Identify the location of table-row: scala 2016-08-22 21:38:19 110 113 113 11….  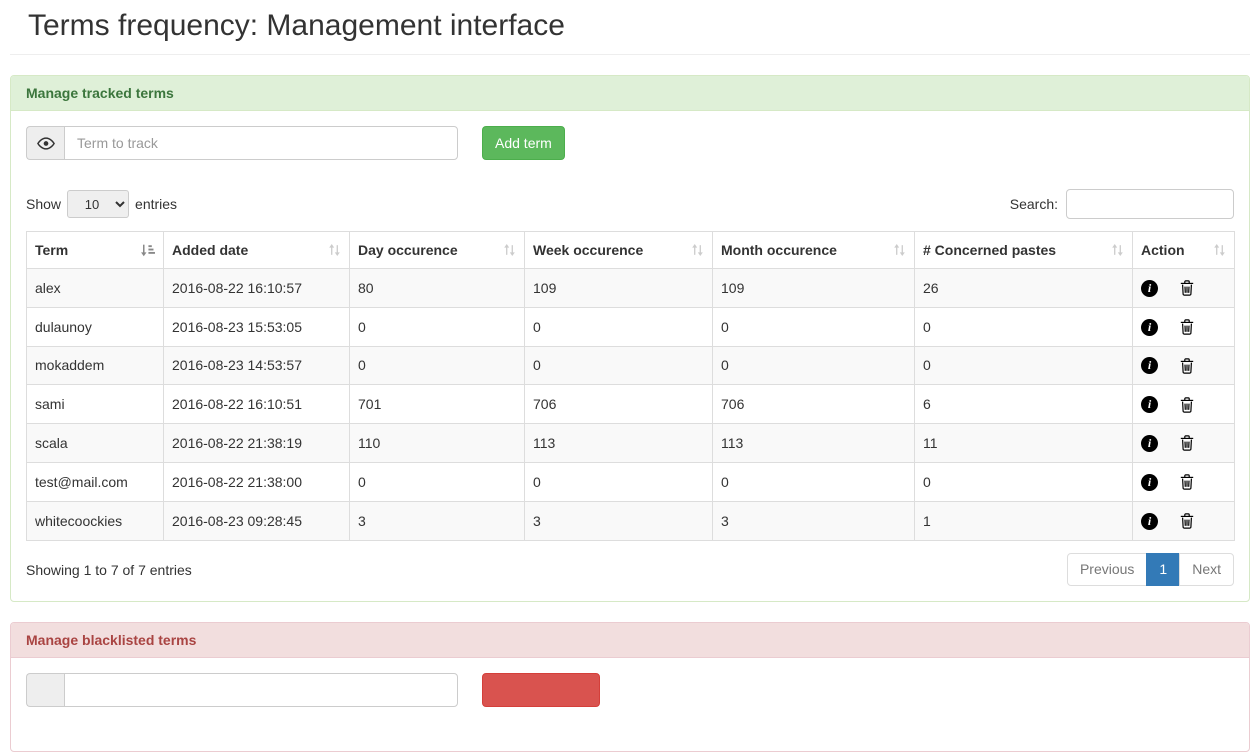
(630, 443).